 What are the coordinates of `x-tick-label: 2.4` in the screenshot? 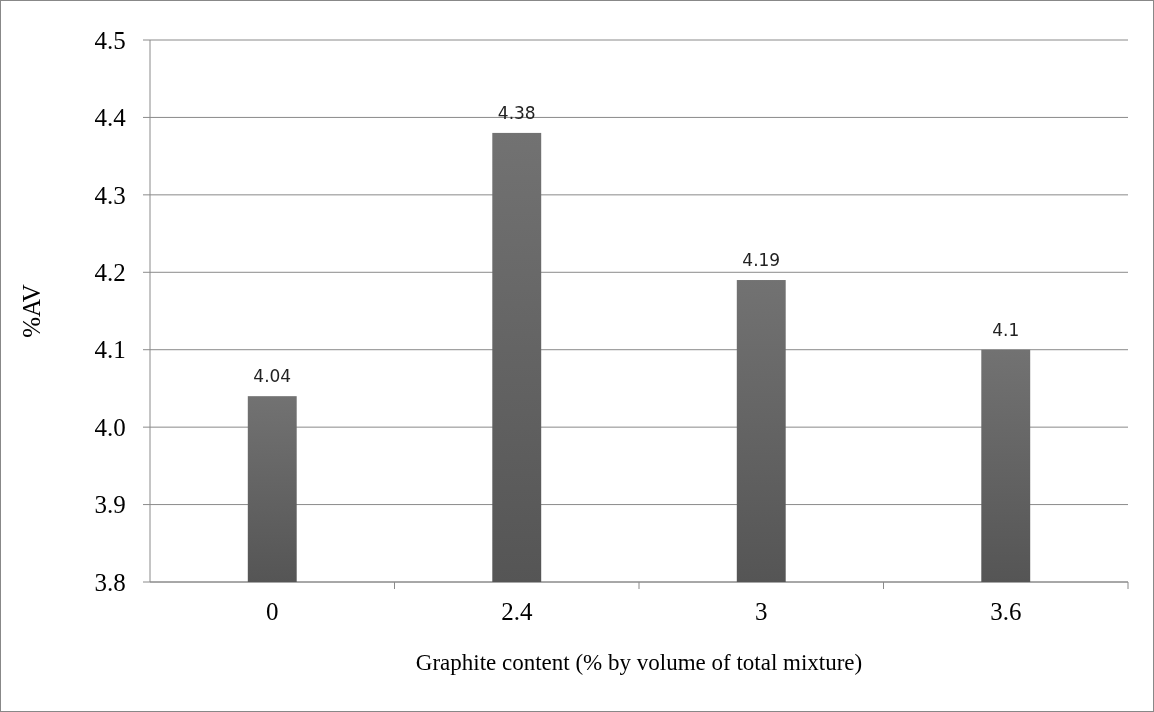 It's located at (517, 611).